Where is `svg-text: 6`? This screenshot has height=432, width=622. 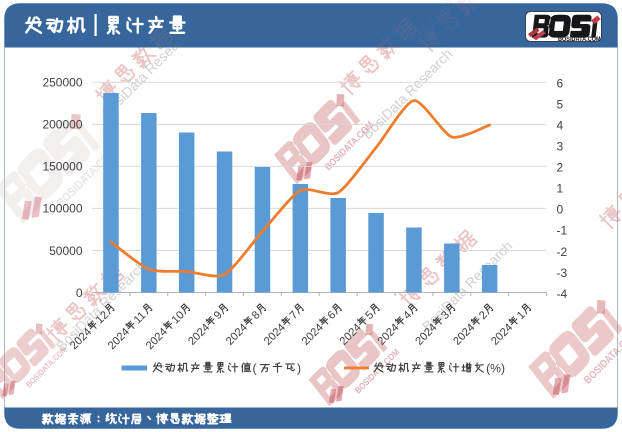
svg-text: 6 is located at coordinates (560, 84).